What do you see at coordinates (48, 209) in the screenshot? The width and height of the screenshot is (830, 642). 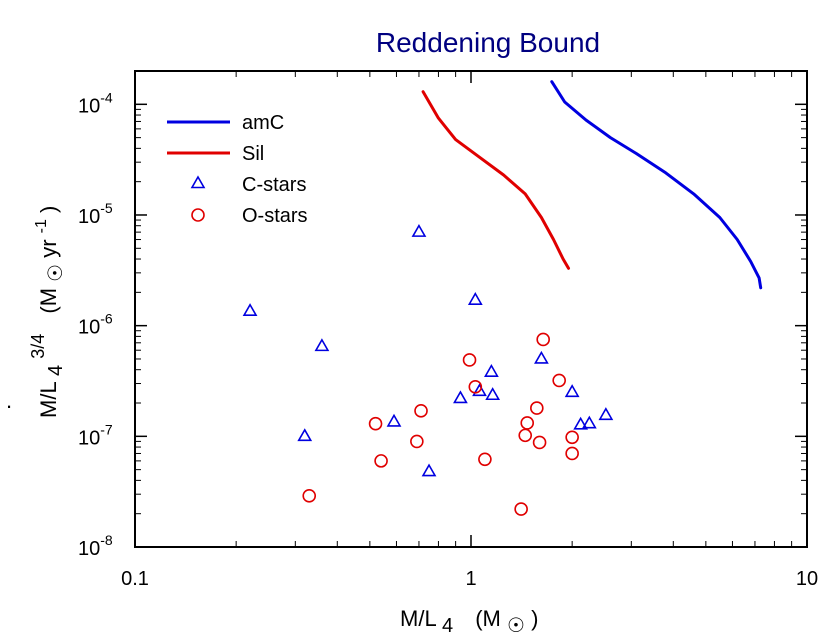 I see `y-label-units-close: )` at bounding box center [48, 209].